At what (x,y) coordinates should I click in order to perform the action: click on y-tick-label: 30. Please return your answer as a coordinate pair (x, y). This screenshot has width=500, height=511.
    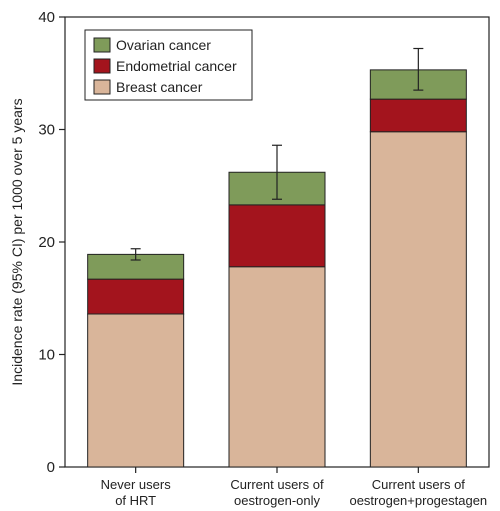
    Looking at the image, I should click on (46, 130).